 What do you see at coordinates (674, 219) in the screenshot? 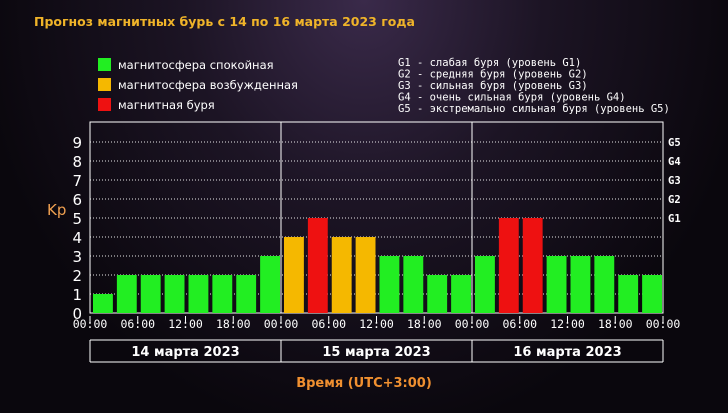
I see `storm-level-label: G1` at bounding box center [674, 219].